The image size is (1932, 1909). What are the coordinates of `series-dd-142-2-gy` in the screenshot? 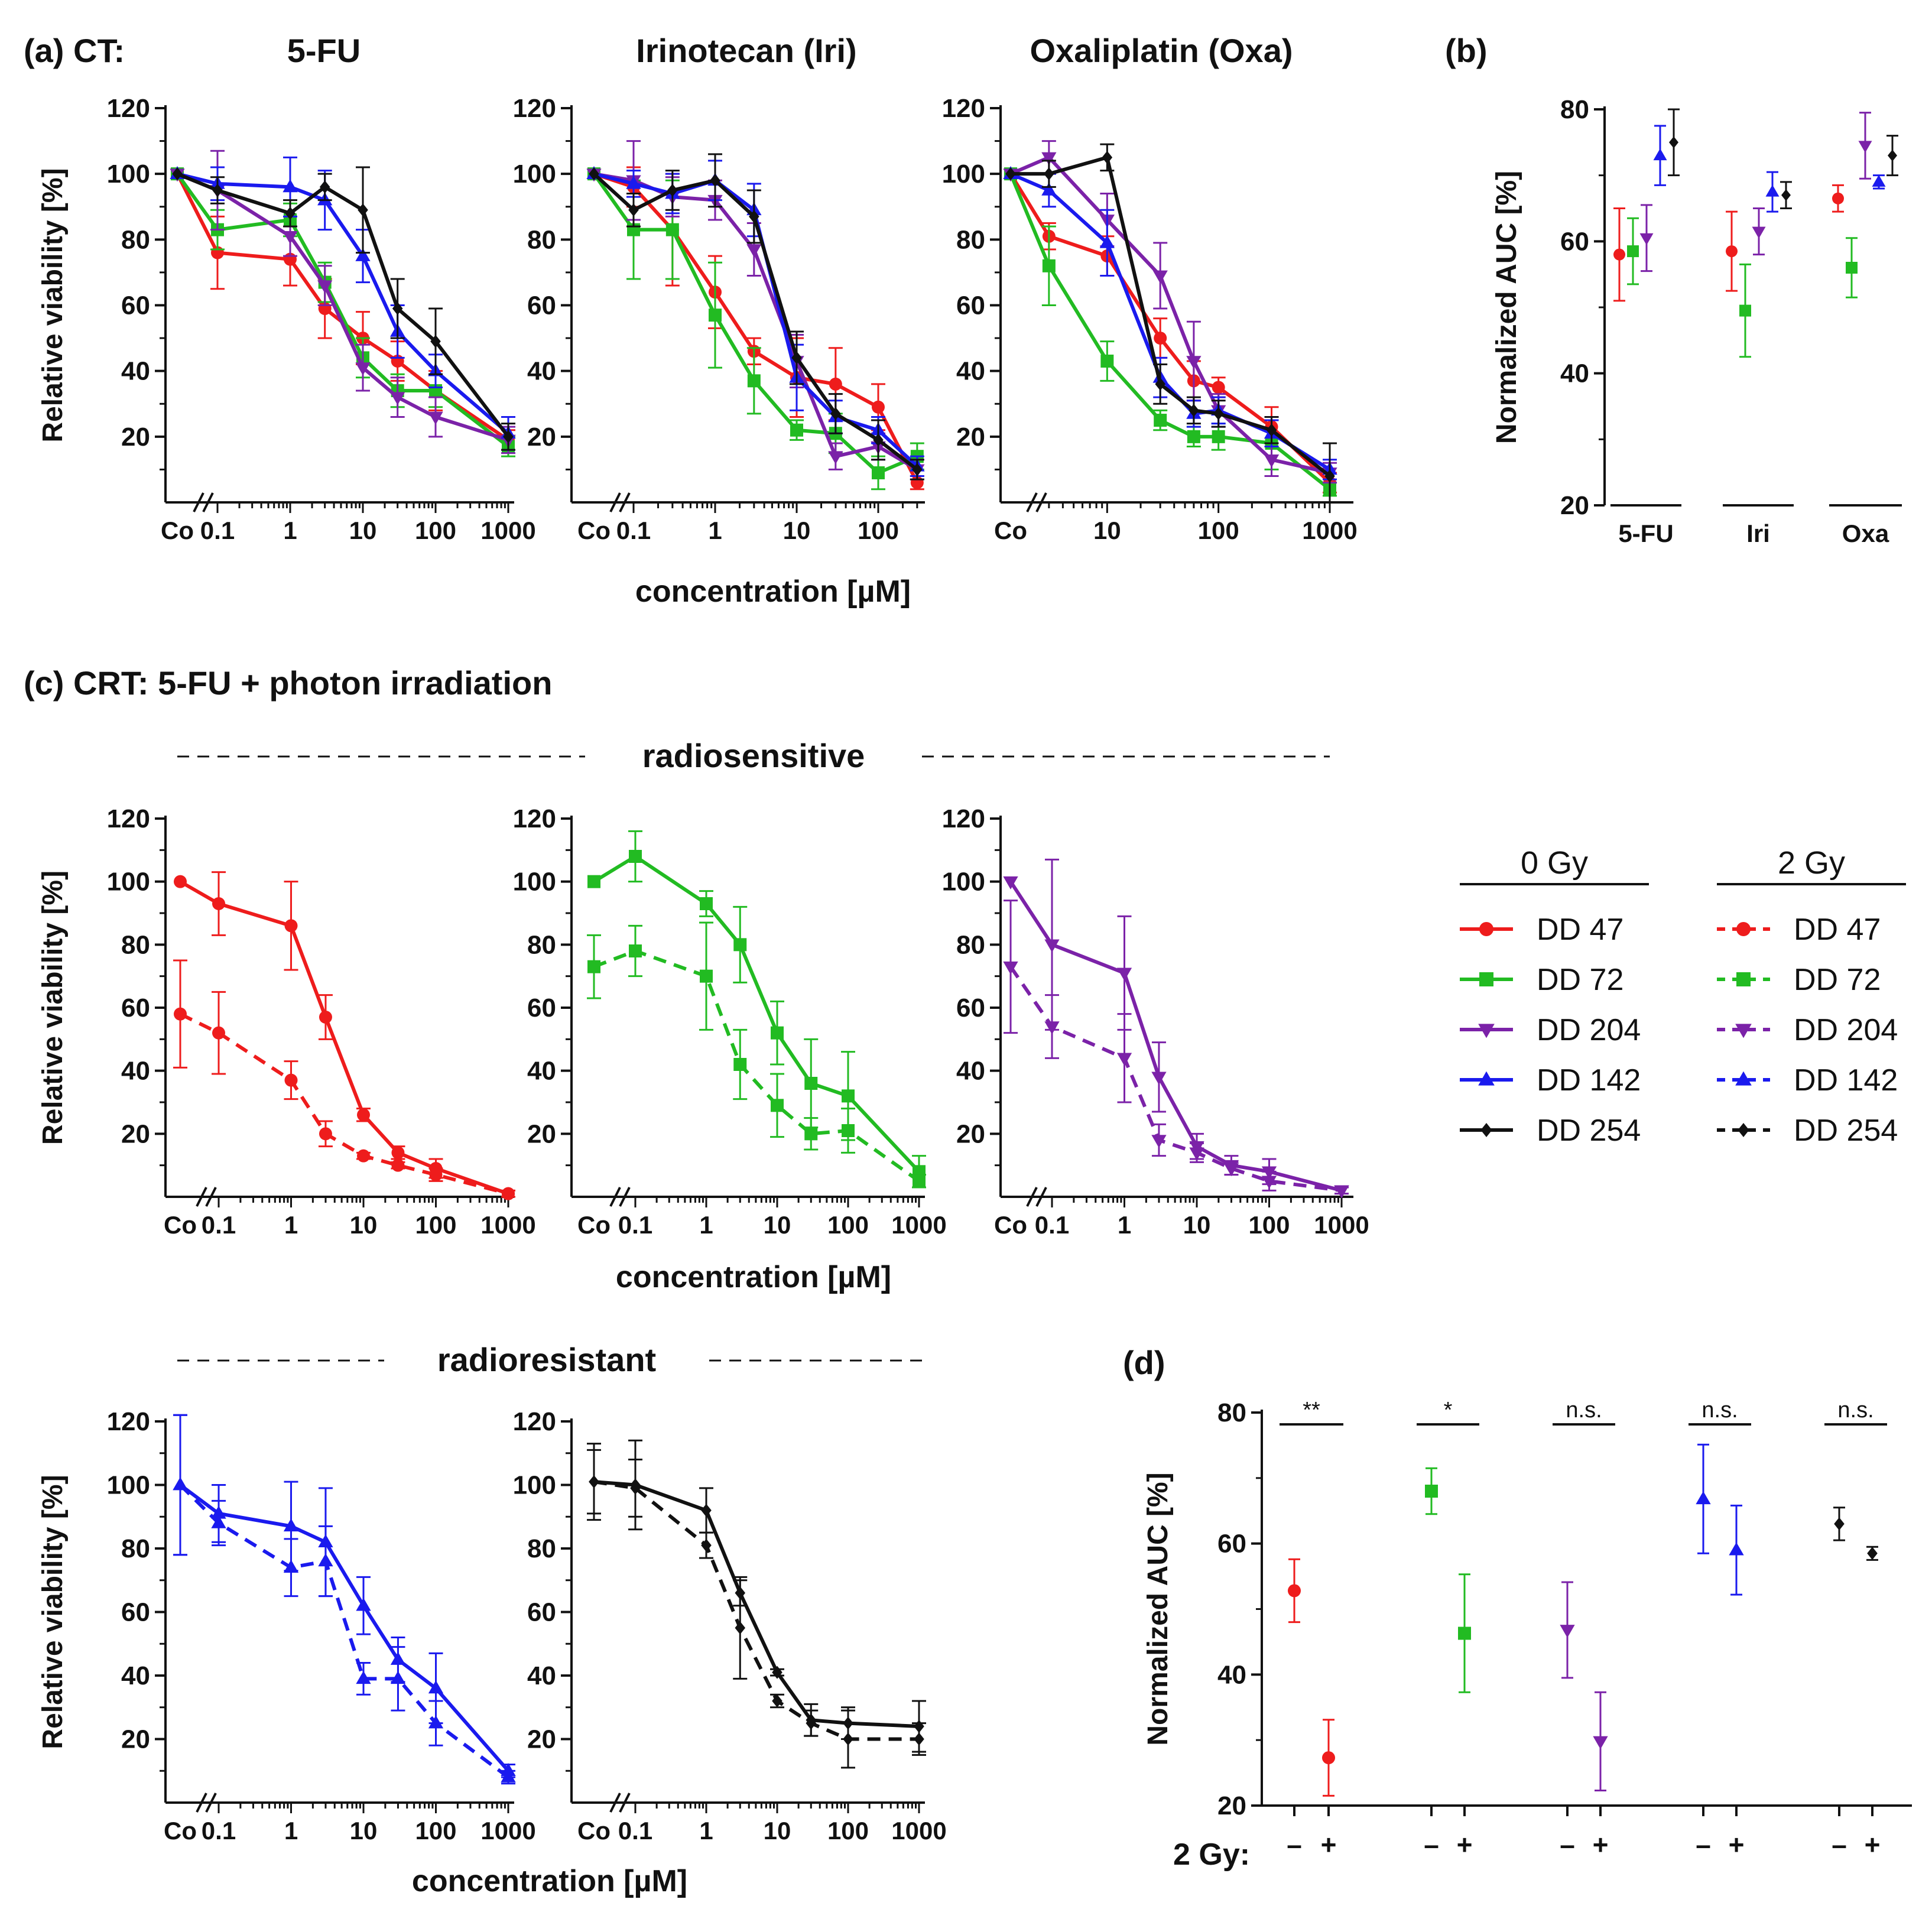 It's located at (344, 1599).